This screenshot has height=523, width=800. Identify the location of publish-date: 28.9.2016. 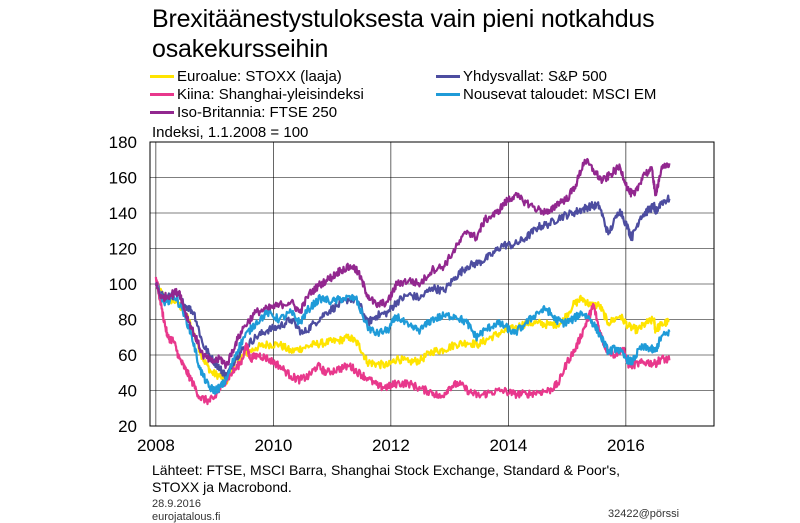
(176, 504).